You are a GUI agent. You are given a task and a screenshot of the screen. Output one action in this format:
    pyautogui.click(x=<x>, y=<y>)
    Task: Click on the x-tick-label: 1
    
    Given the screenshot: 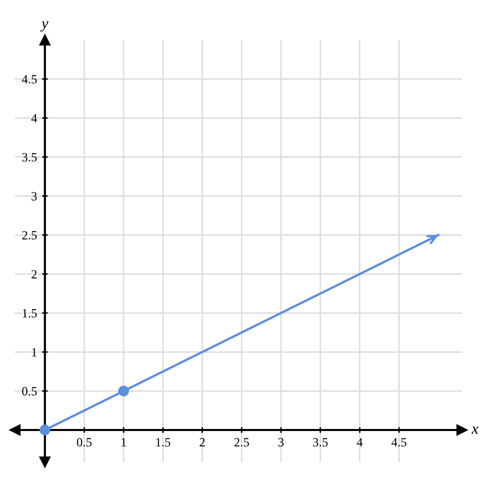 What is the action you would take?
    pyautogui.click(x=124, y=442)
    